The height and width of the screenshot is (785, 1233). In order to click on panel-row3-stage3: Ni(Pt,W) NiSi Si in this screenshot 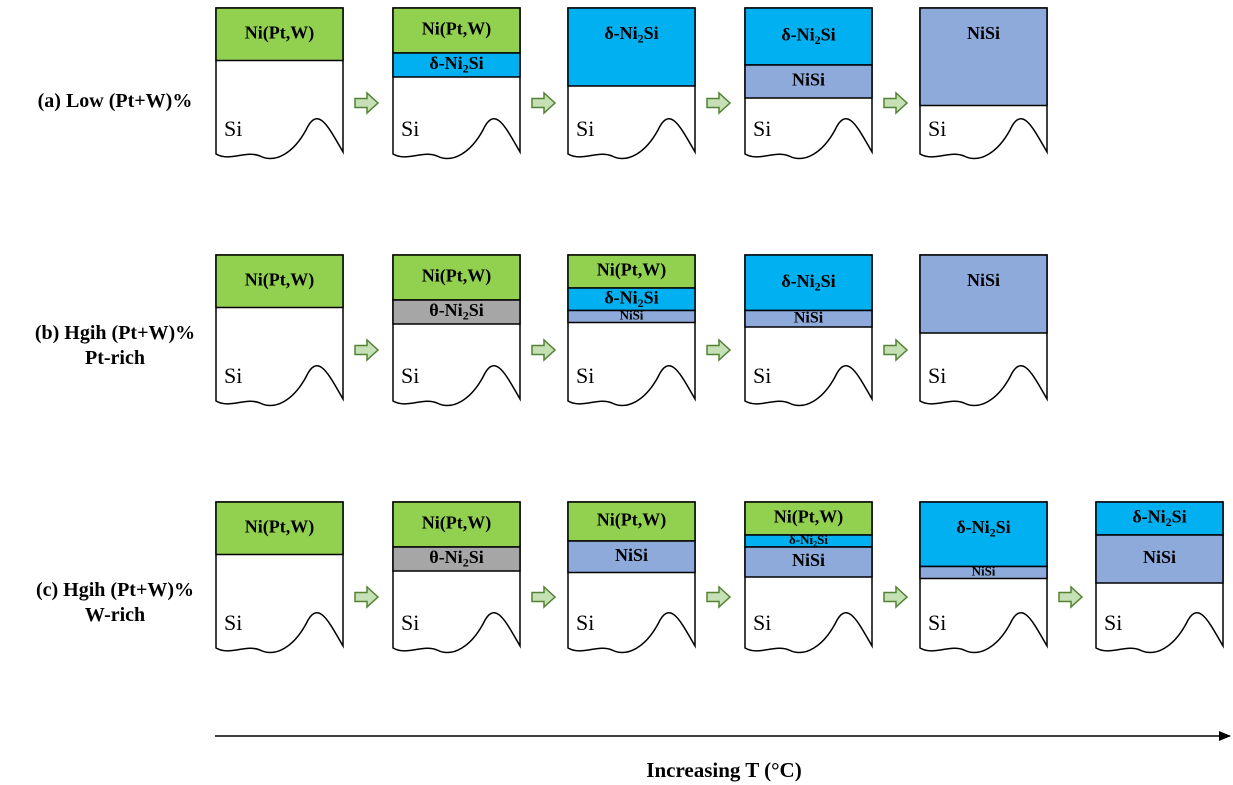, I will do `click(631, 577)`.